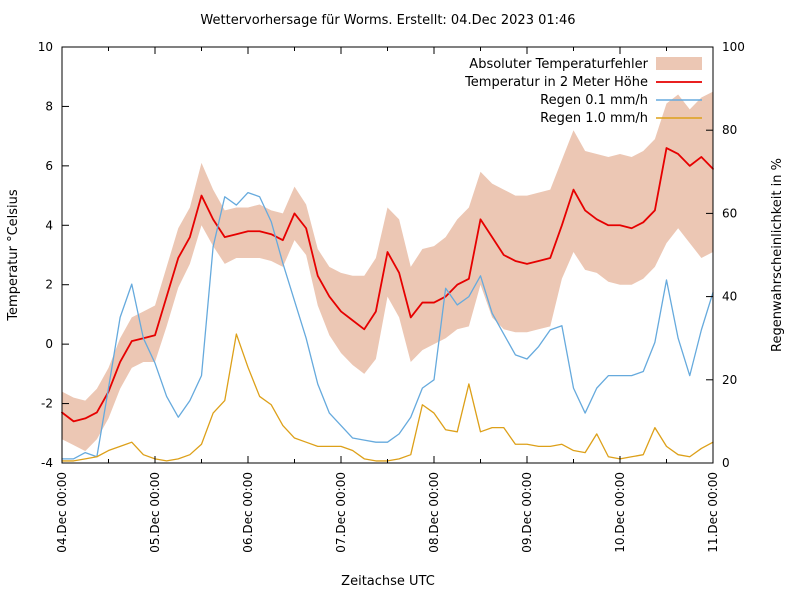 This screenshot has height=600, width=800. I want to click on y-right-tick-label: 80, so click(729, 130).